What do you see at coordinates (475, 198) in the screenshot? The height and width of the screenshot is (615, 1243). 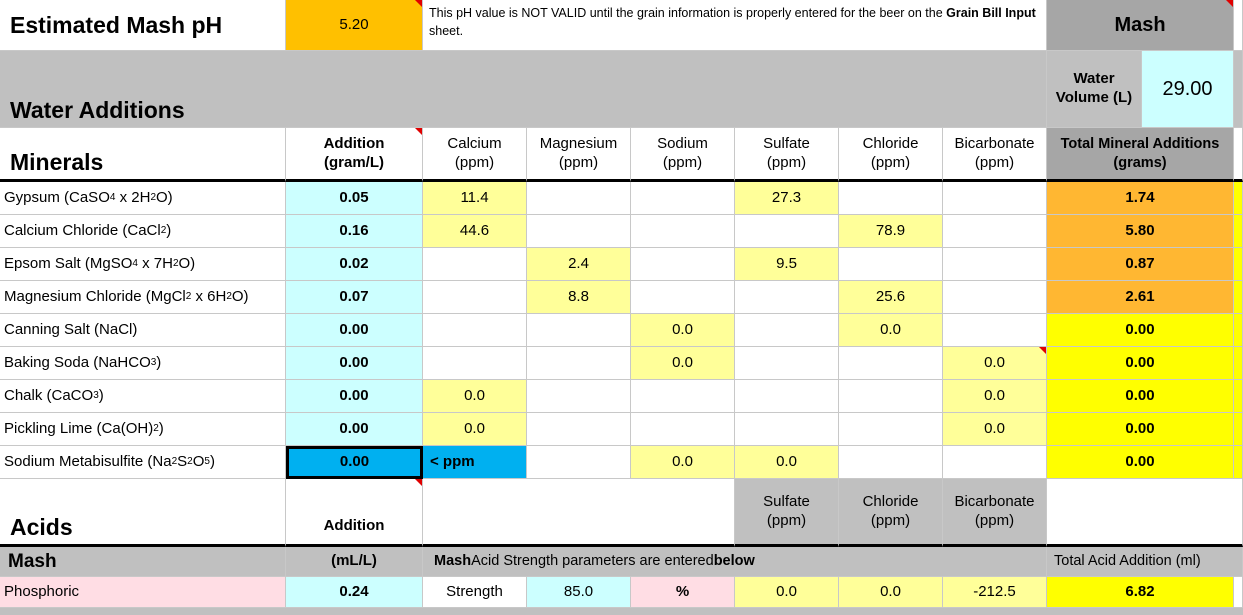 I see `calcium-gypsum: 11.4` at bounding box center [475, 198].